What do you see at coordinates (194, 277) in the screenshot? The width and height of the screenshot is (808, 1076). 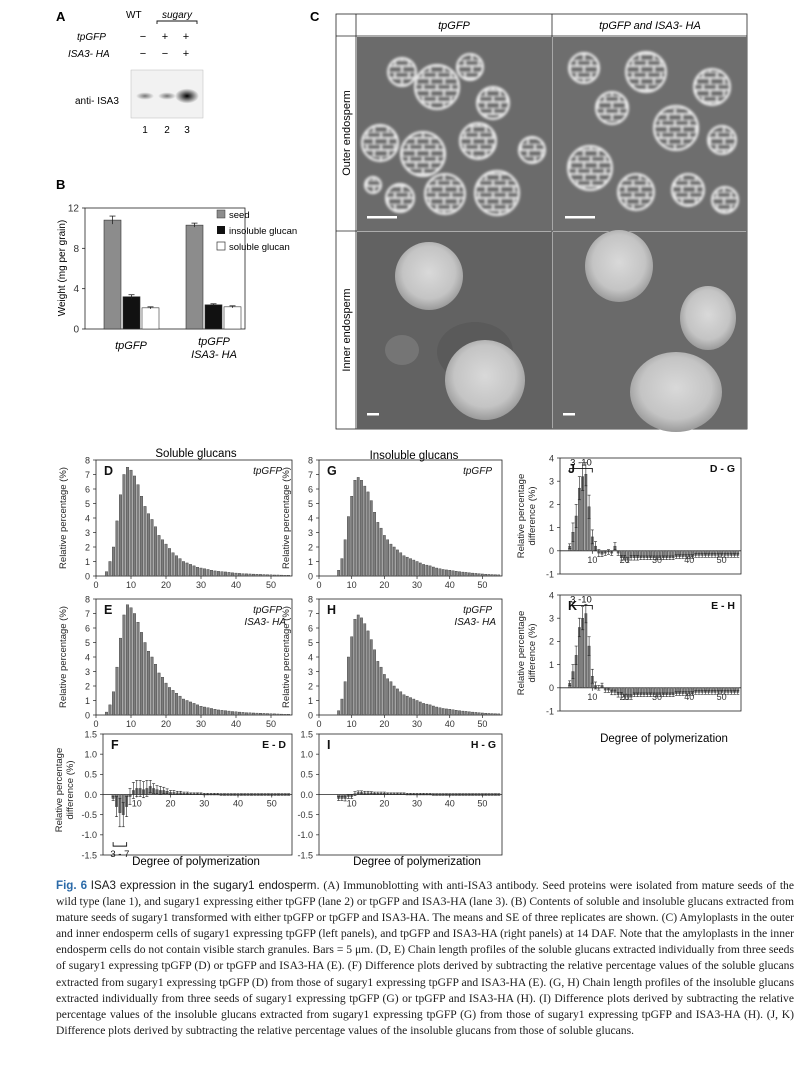 I see `bar-seed` at bounding box center [194, 277].